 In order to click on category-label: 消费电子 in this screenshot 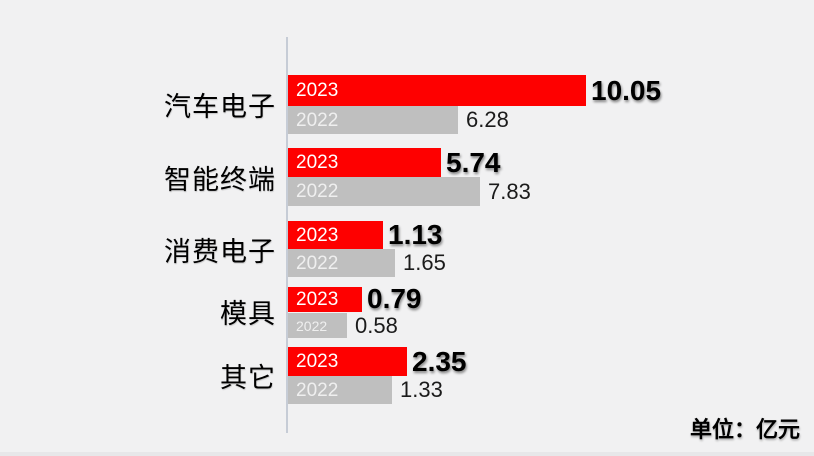, I will do `click(220, 251)`.